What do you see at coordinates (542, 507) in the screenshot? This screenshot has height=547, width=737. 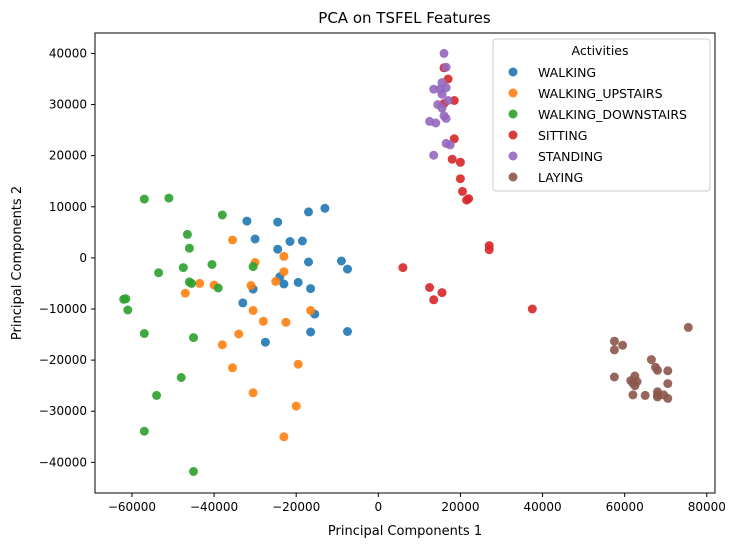 I see `x-tick-label: 40000` at bounding box center [542, 507].